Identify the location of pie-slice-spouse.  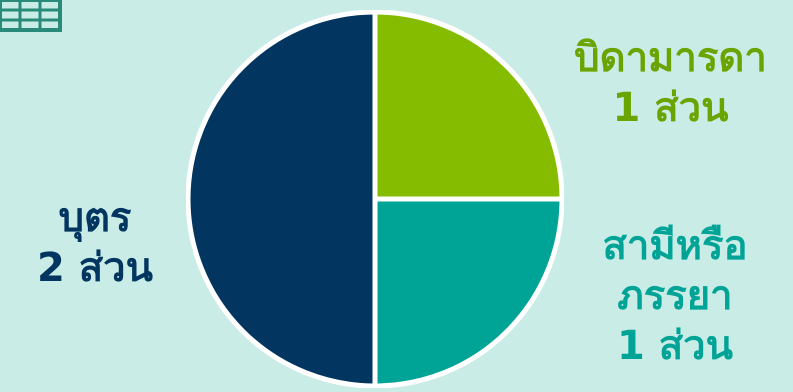
(468, 292).